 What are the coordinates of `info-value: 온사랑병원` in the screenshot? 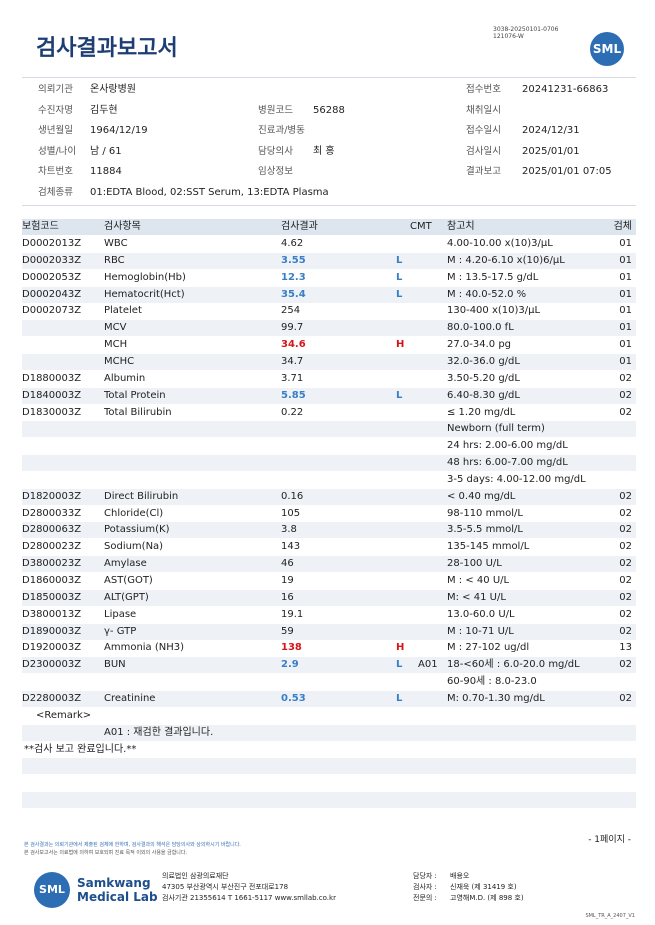 It's located at (113, 89).